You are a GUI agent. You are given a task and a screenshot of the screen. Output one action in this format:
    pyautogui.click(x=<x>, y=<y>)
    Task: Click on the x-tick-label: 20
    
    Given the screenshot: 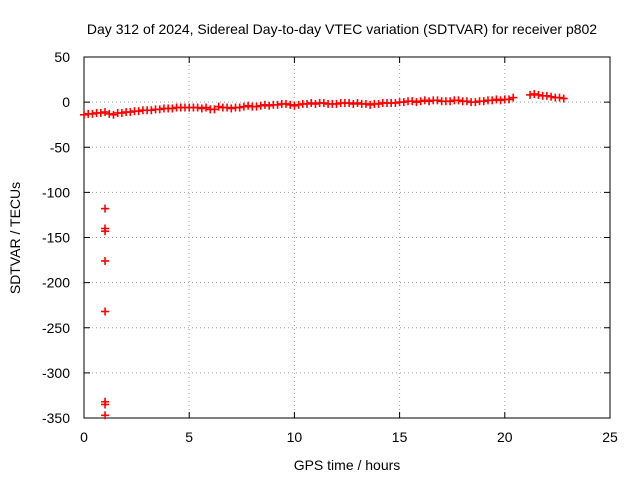 What is the action you would take?
    pyautogui.click(x=505, y=437)
    